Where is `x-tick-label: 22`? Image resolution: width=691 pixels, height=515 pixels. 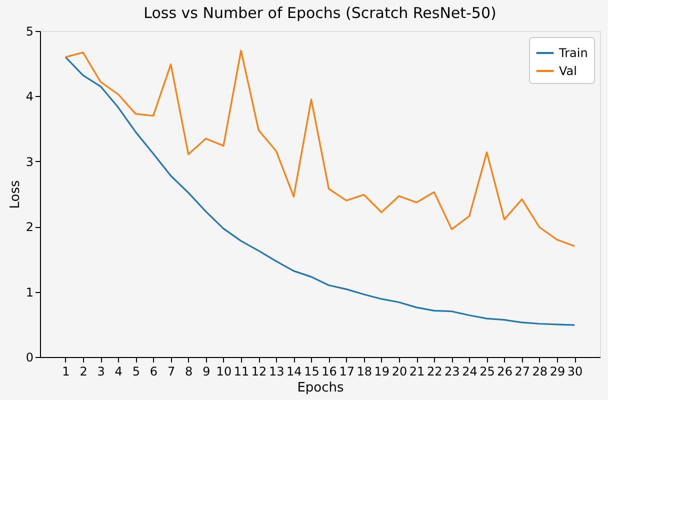 x-tick-label: 22 is located at coordinates (434, 371).